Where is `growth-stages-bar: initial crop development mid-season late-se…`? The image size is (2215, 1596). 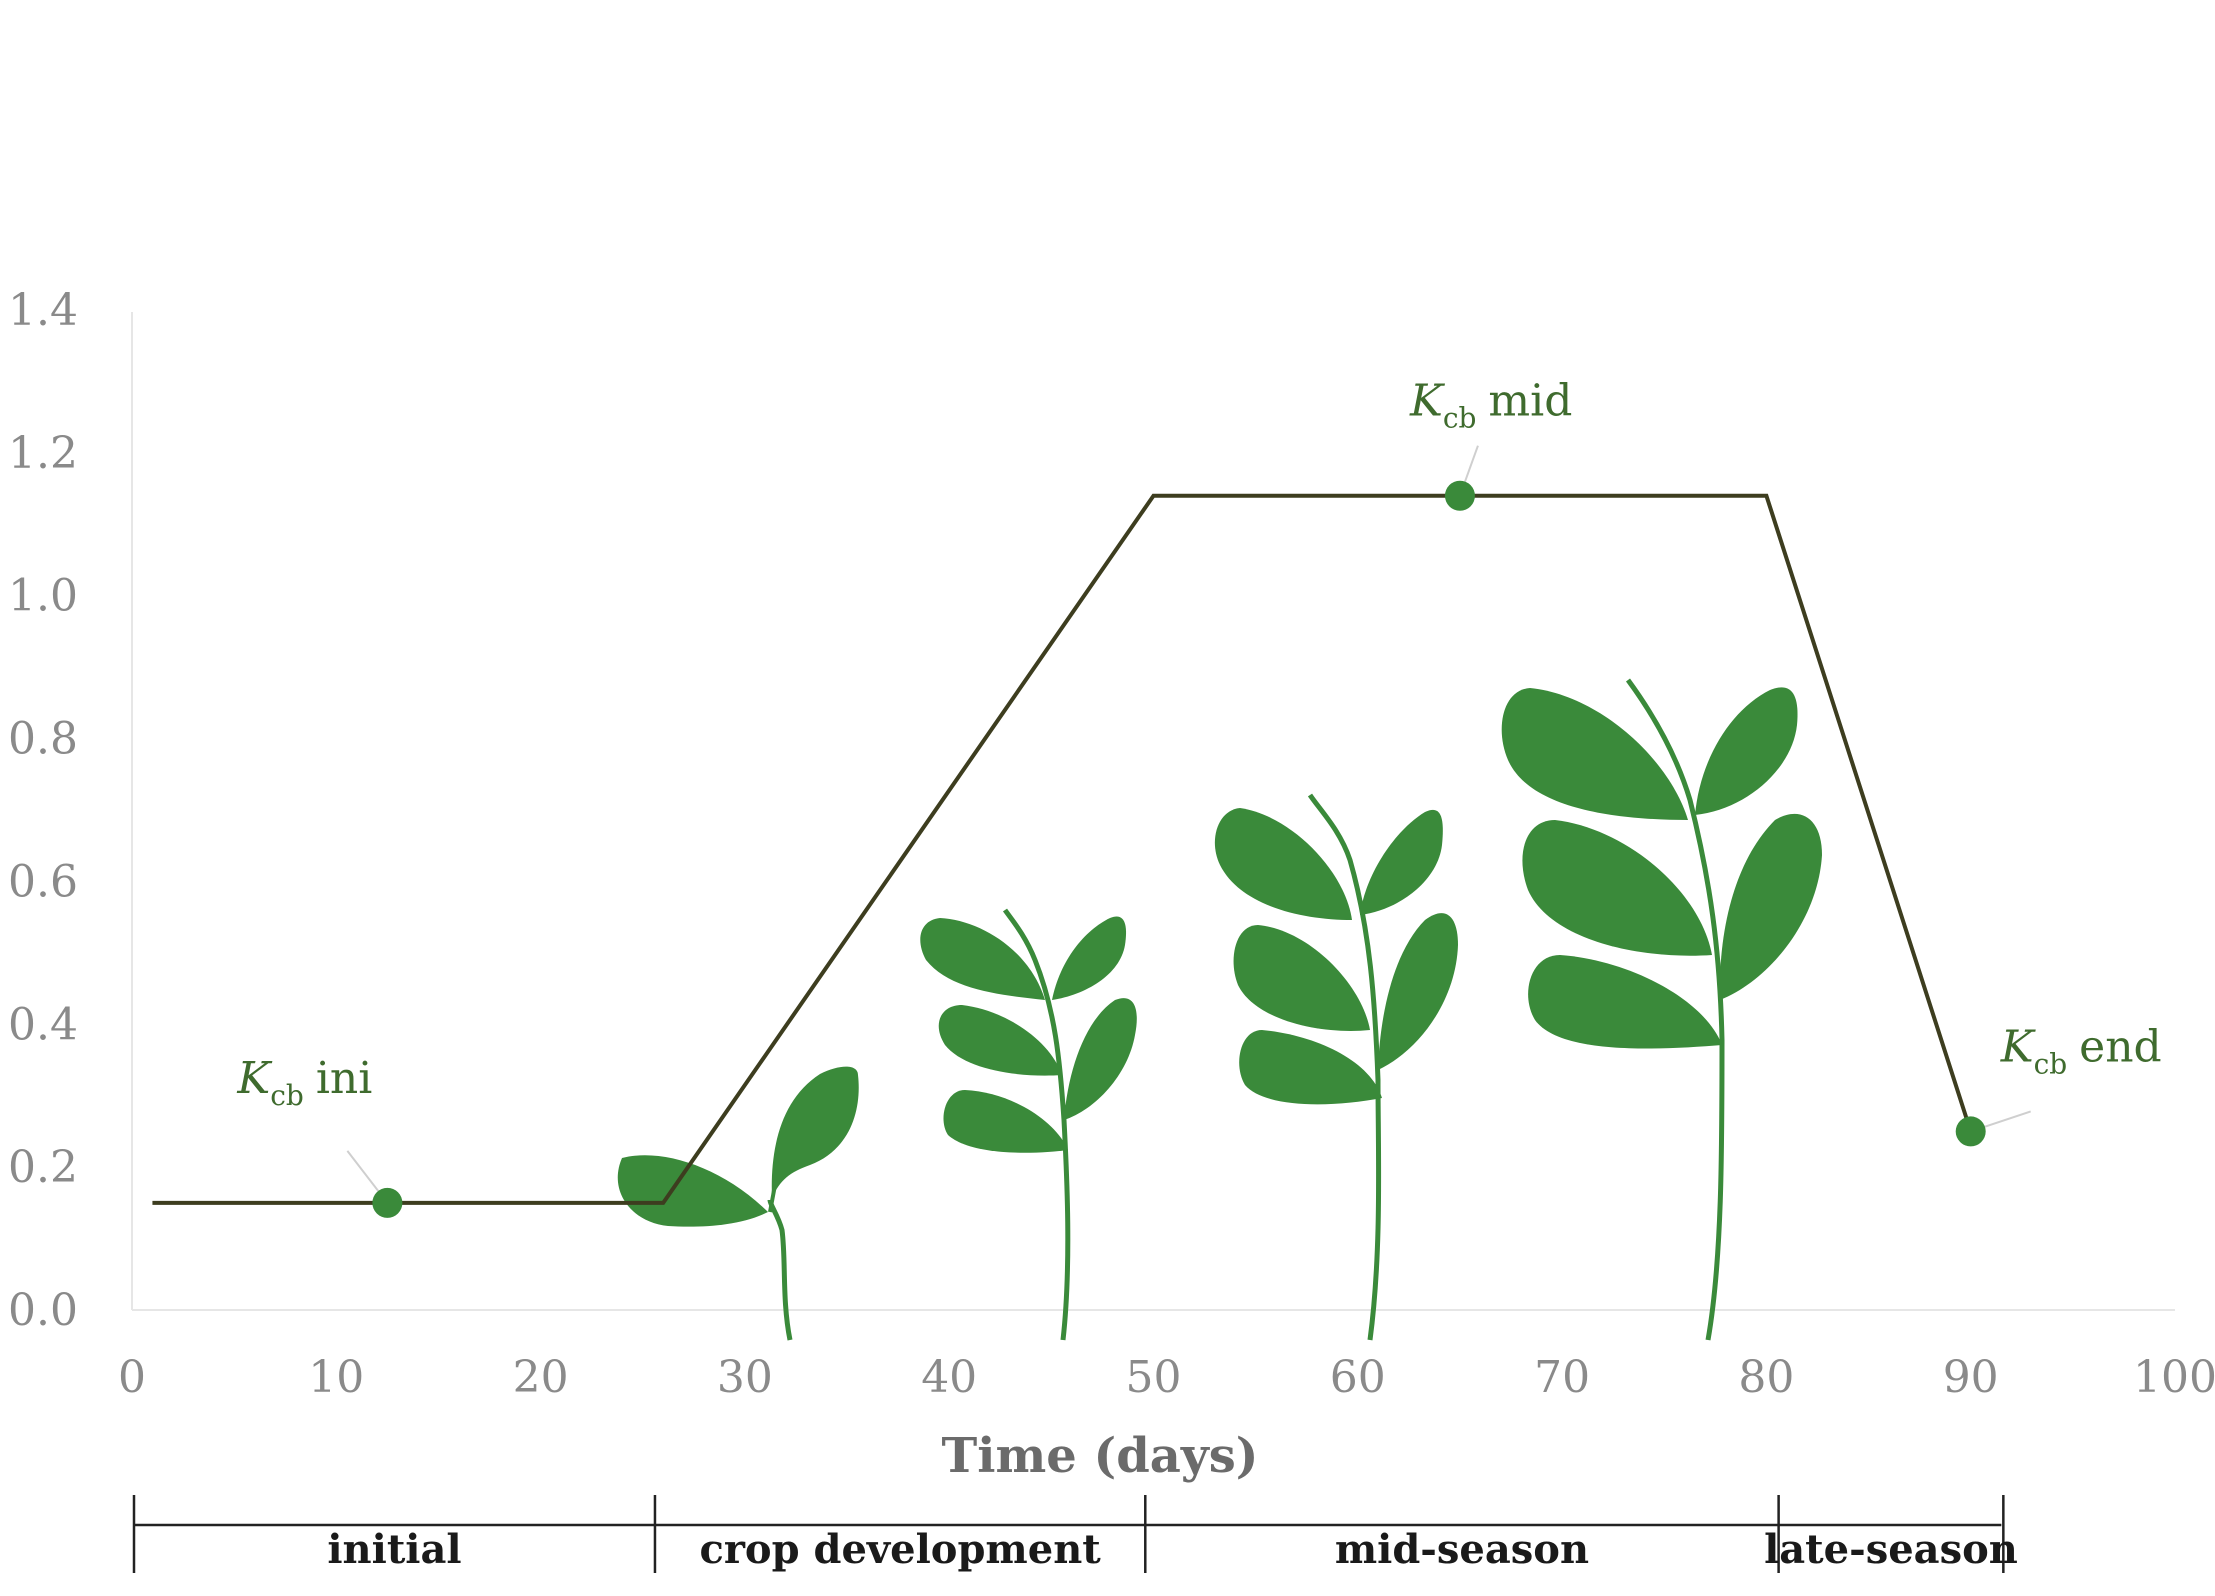
growth-stages-bar: initial crop development mid-season late-se… is located at coordinates (1075, 1534).